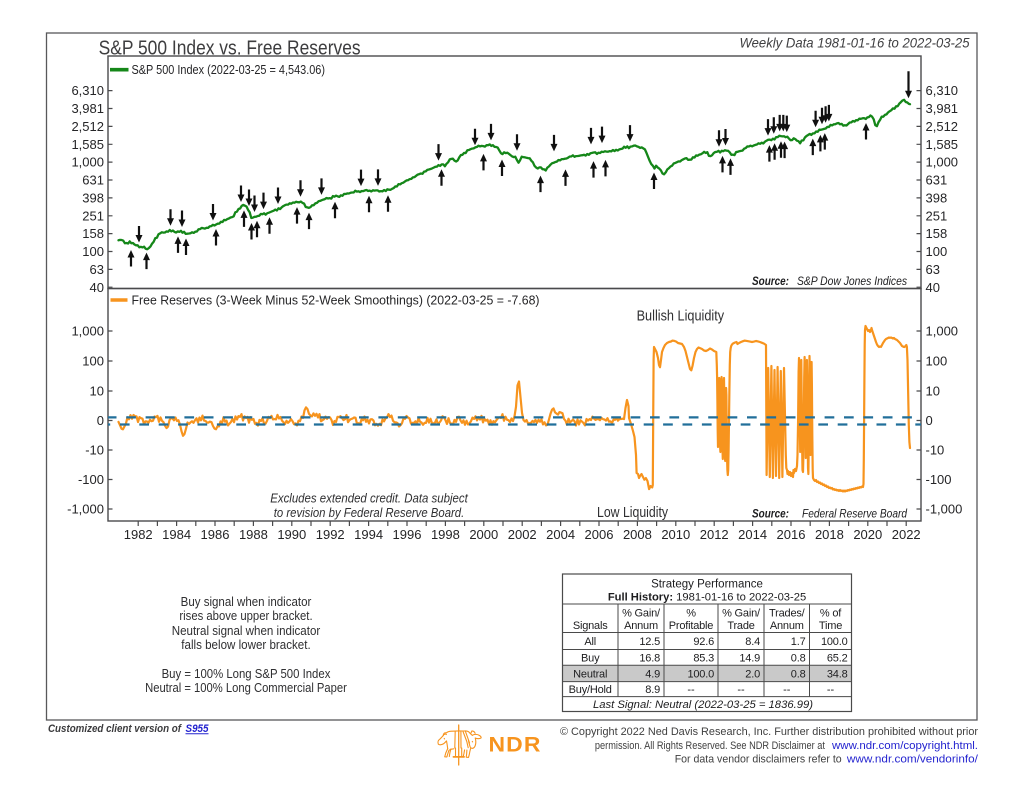 Image resolution: width=1024 pixels, height=791 pixels. I want to click on svg-text: rises above upper bracket., so click(245, 616).